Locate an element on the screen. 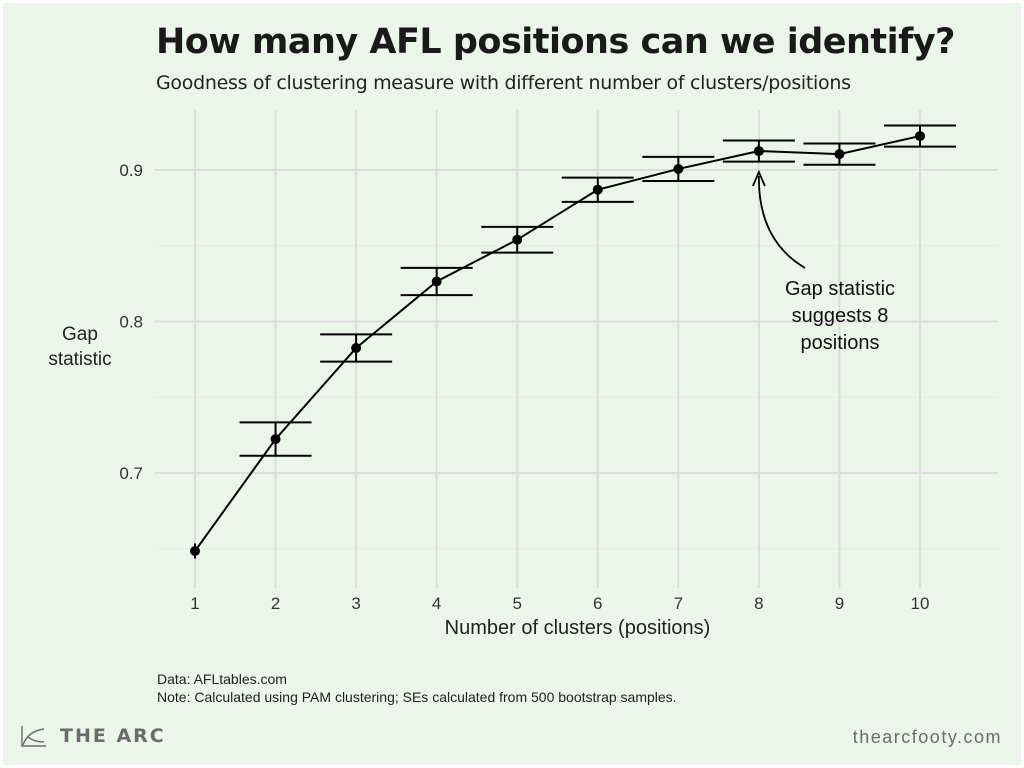 This screenshot has width=1024, height=768. annotation-line: suggests 8 is located at coordinates (840, 316).